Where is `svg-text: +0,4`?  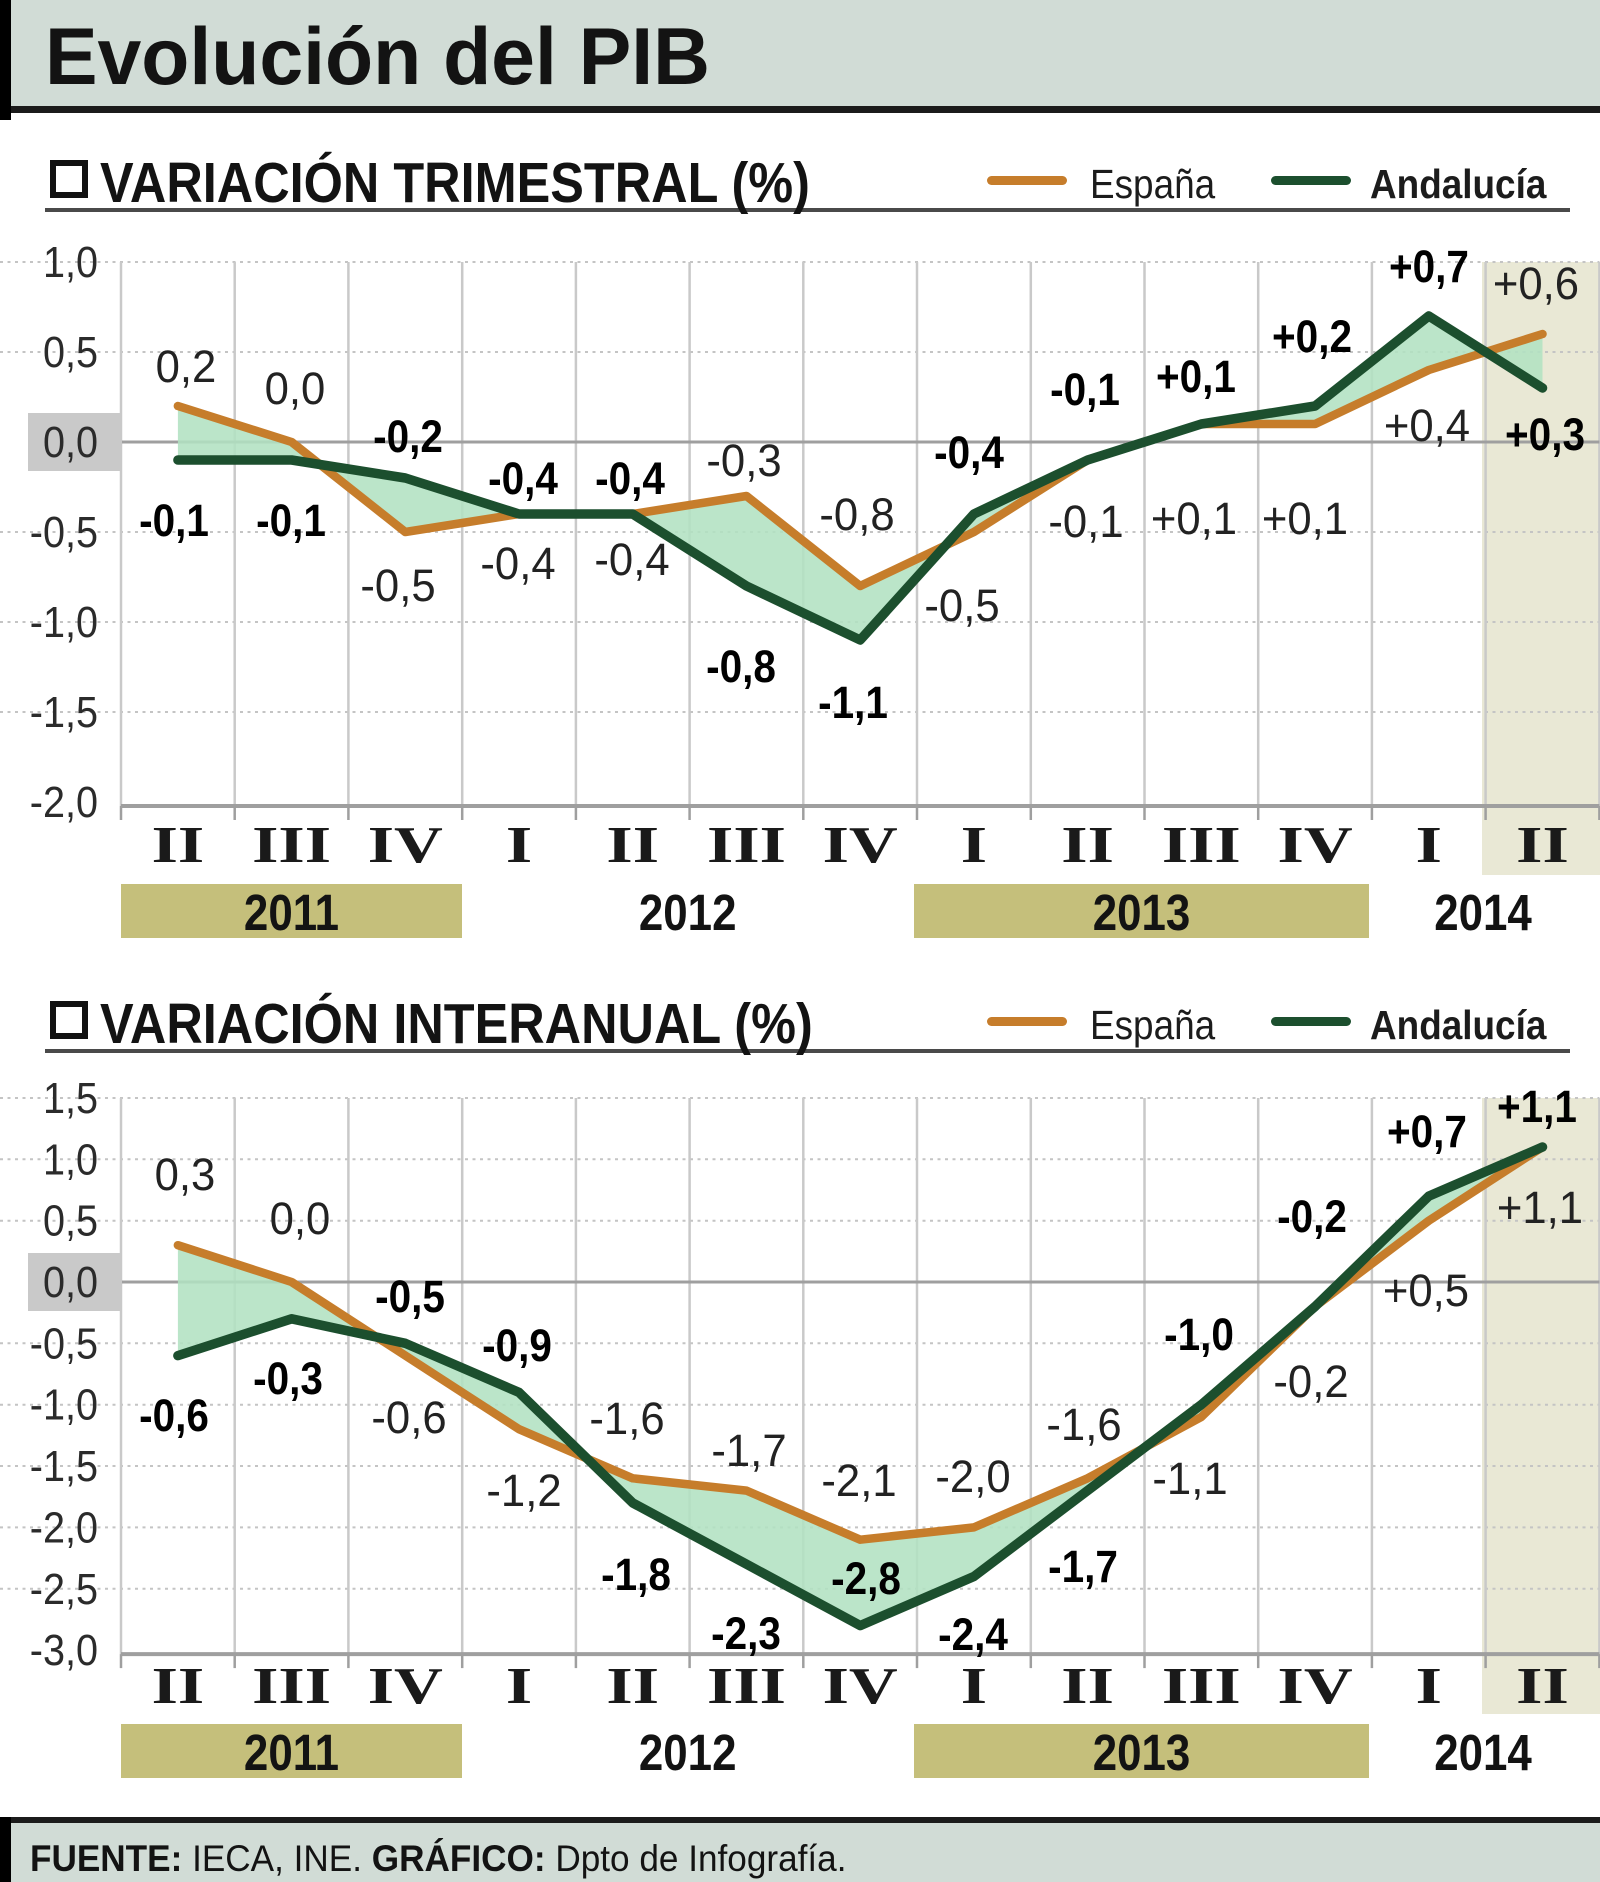
svg-text: +0,4 is located at coordinates (1427, 426).